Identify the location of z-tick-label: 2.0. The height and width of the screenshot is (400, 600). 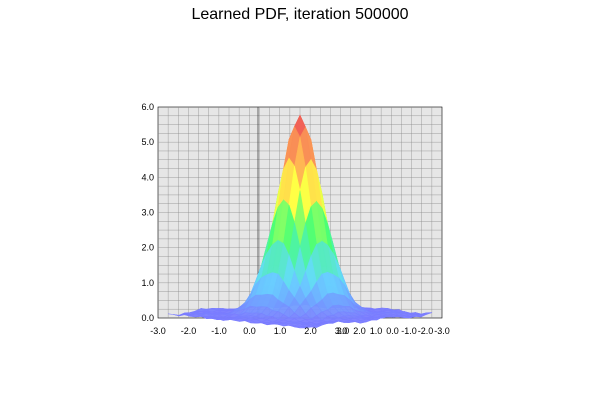
(147, 248).